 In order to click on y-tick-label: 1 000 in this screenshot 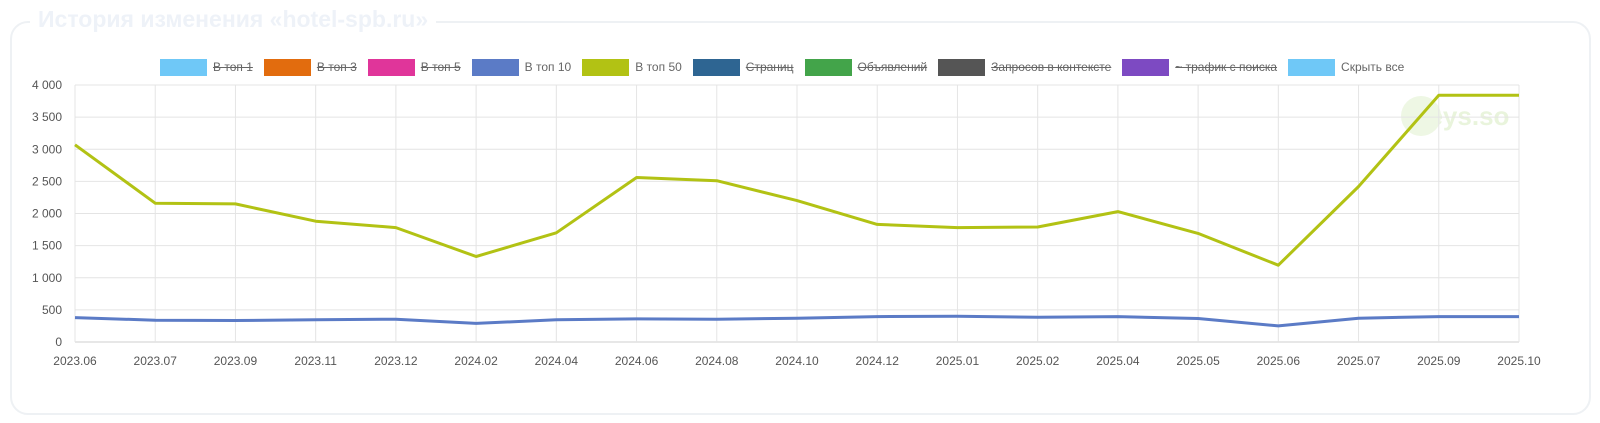, I will do `click(47, 278)`.